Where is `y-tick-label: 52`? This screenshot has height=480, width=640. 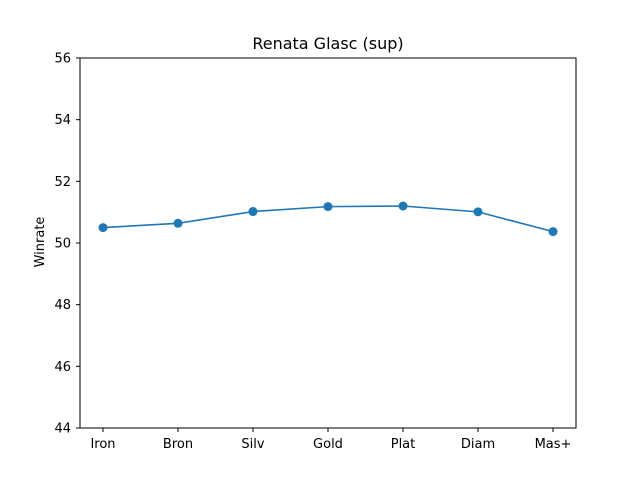
y-tick-label: 52 is located at coordinates (62, 182).